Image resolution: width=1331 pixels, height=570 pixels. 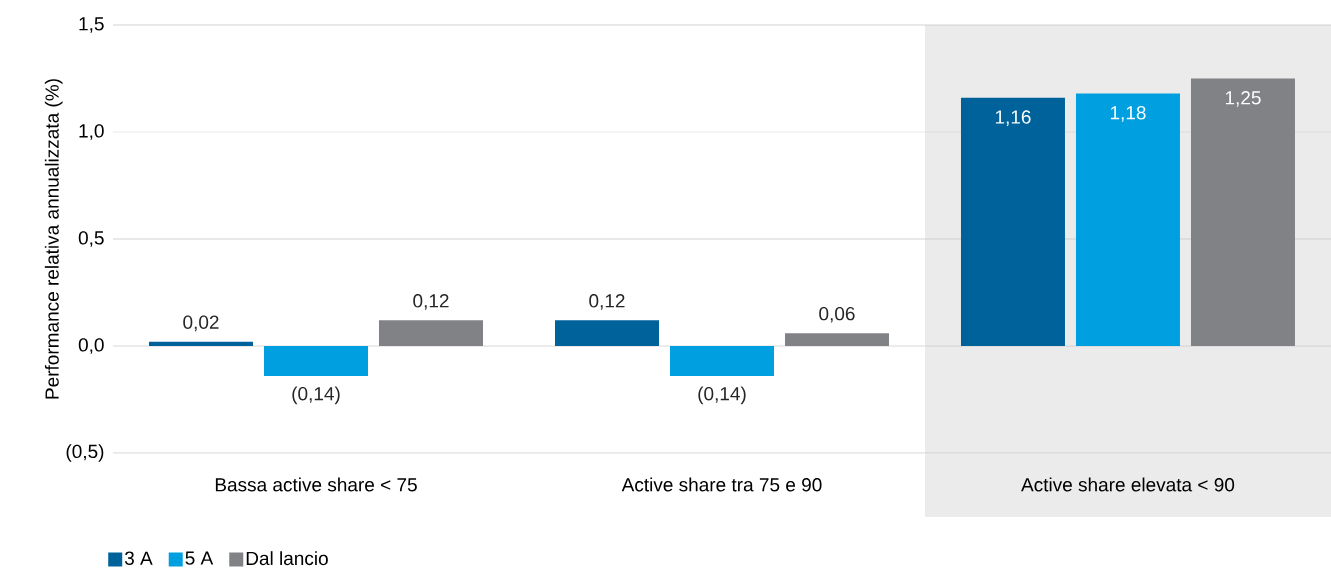 I want to click on legend-label: 3 A, so click(x=138, y=558).